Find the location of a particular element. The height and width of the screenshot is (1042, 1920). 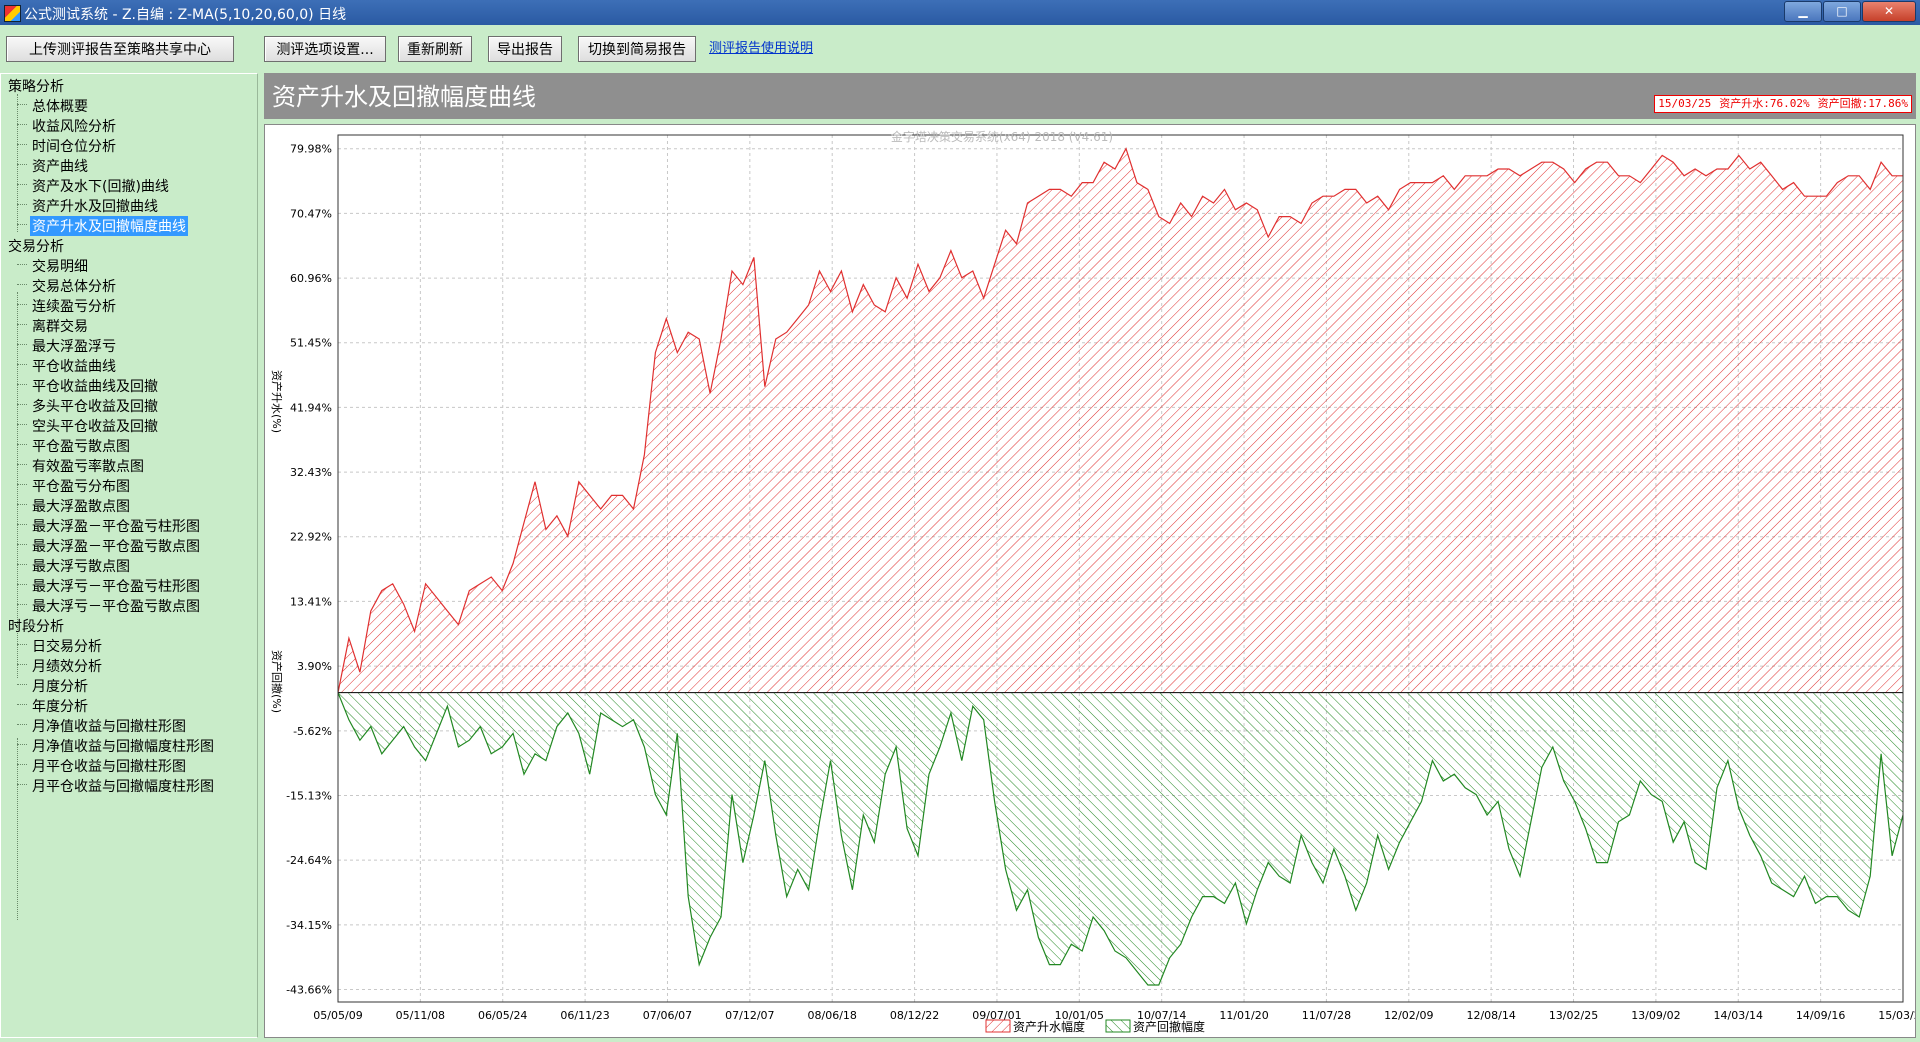

upload-report-button: 上传测评报告至策略共享中心 is located at coordinates (120, 49).